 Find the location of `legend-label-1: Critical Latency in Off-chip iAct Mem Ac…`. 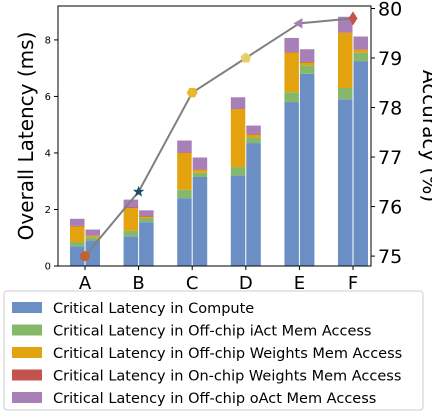

legend-label-1: Critical Latency in Off-chip iAct Mem Ac… is located at coordinates (212, 332).